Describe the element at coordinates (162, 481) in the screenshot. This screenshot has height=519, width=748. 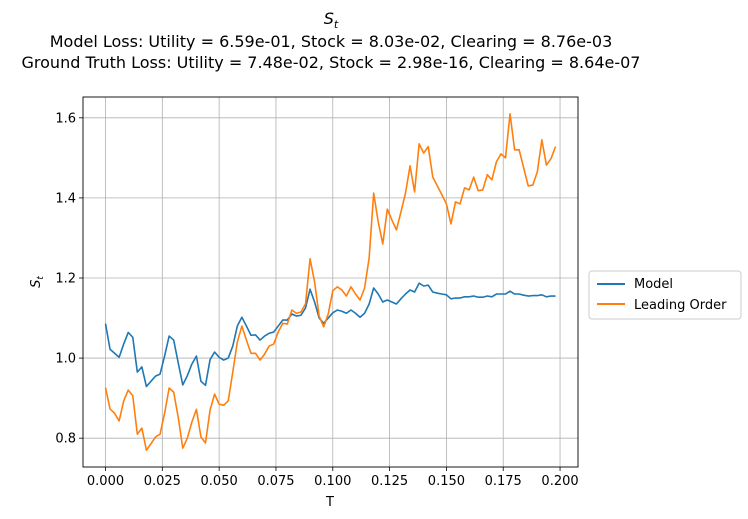
I see `x-tick-label: 0.025` at that location.